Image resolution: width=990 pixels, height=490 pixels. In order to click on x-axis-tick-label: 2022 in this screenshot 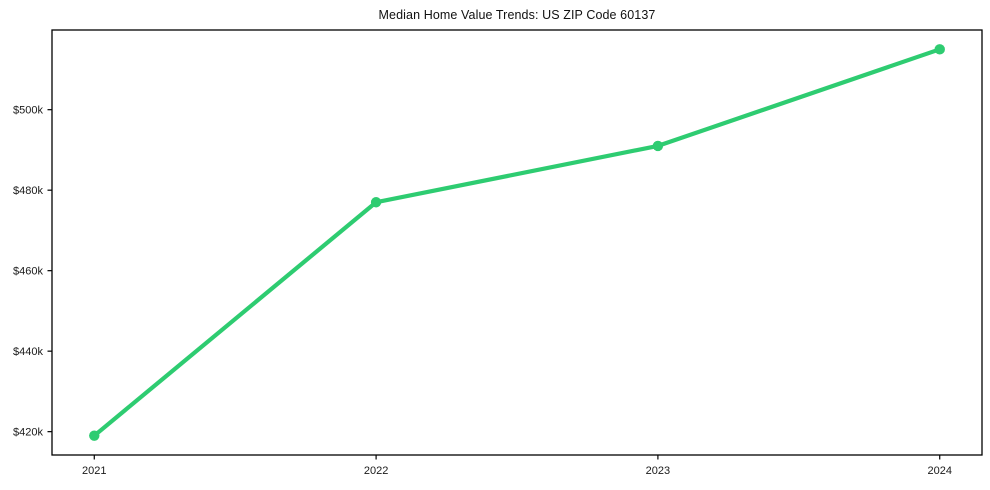, I will do `click(376, 471)`.